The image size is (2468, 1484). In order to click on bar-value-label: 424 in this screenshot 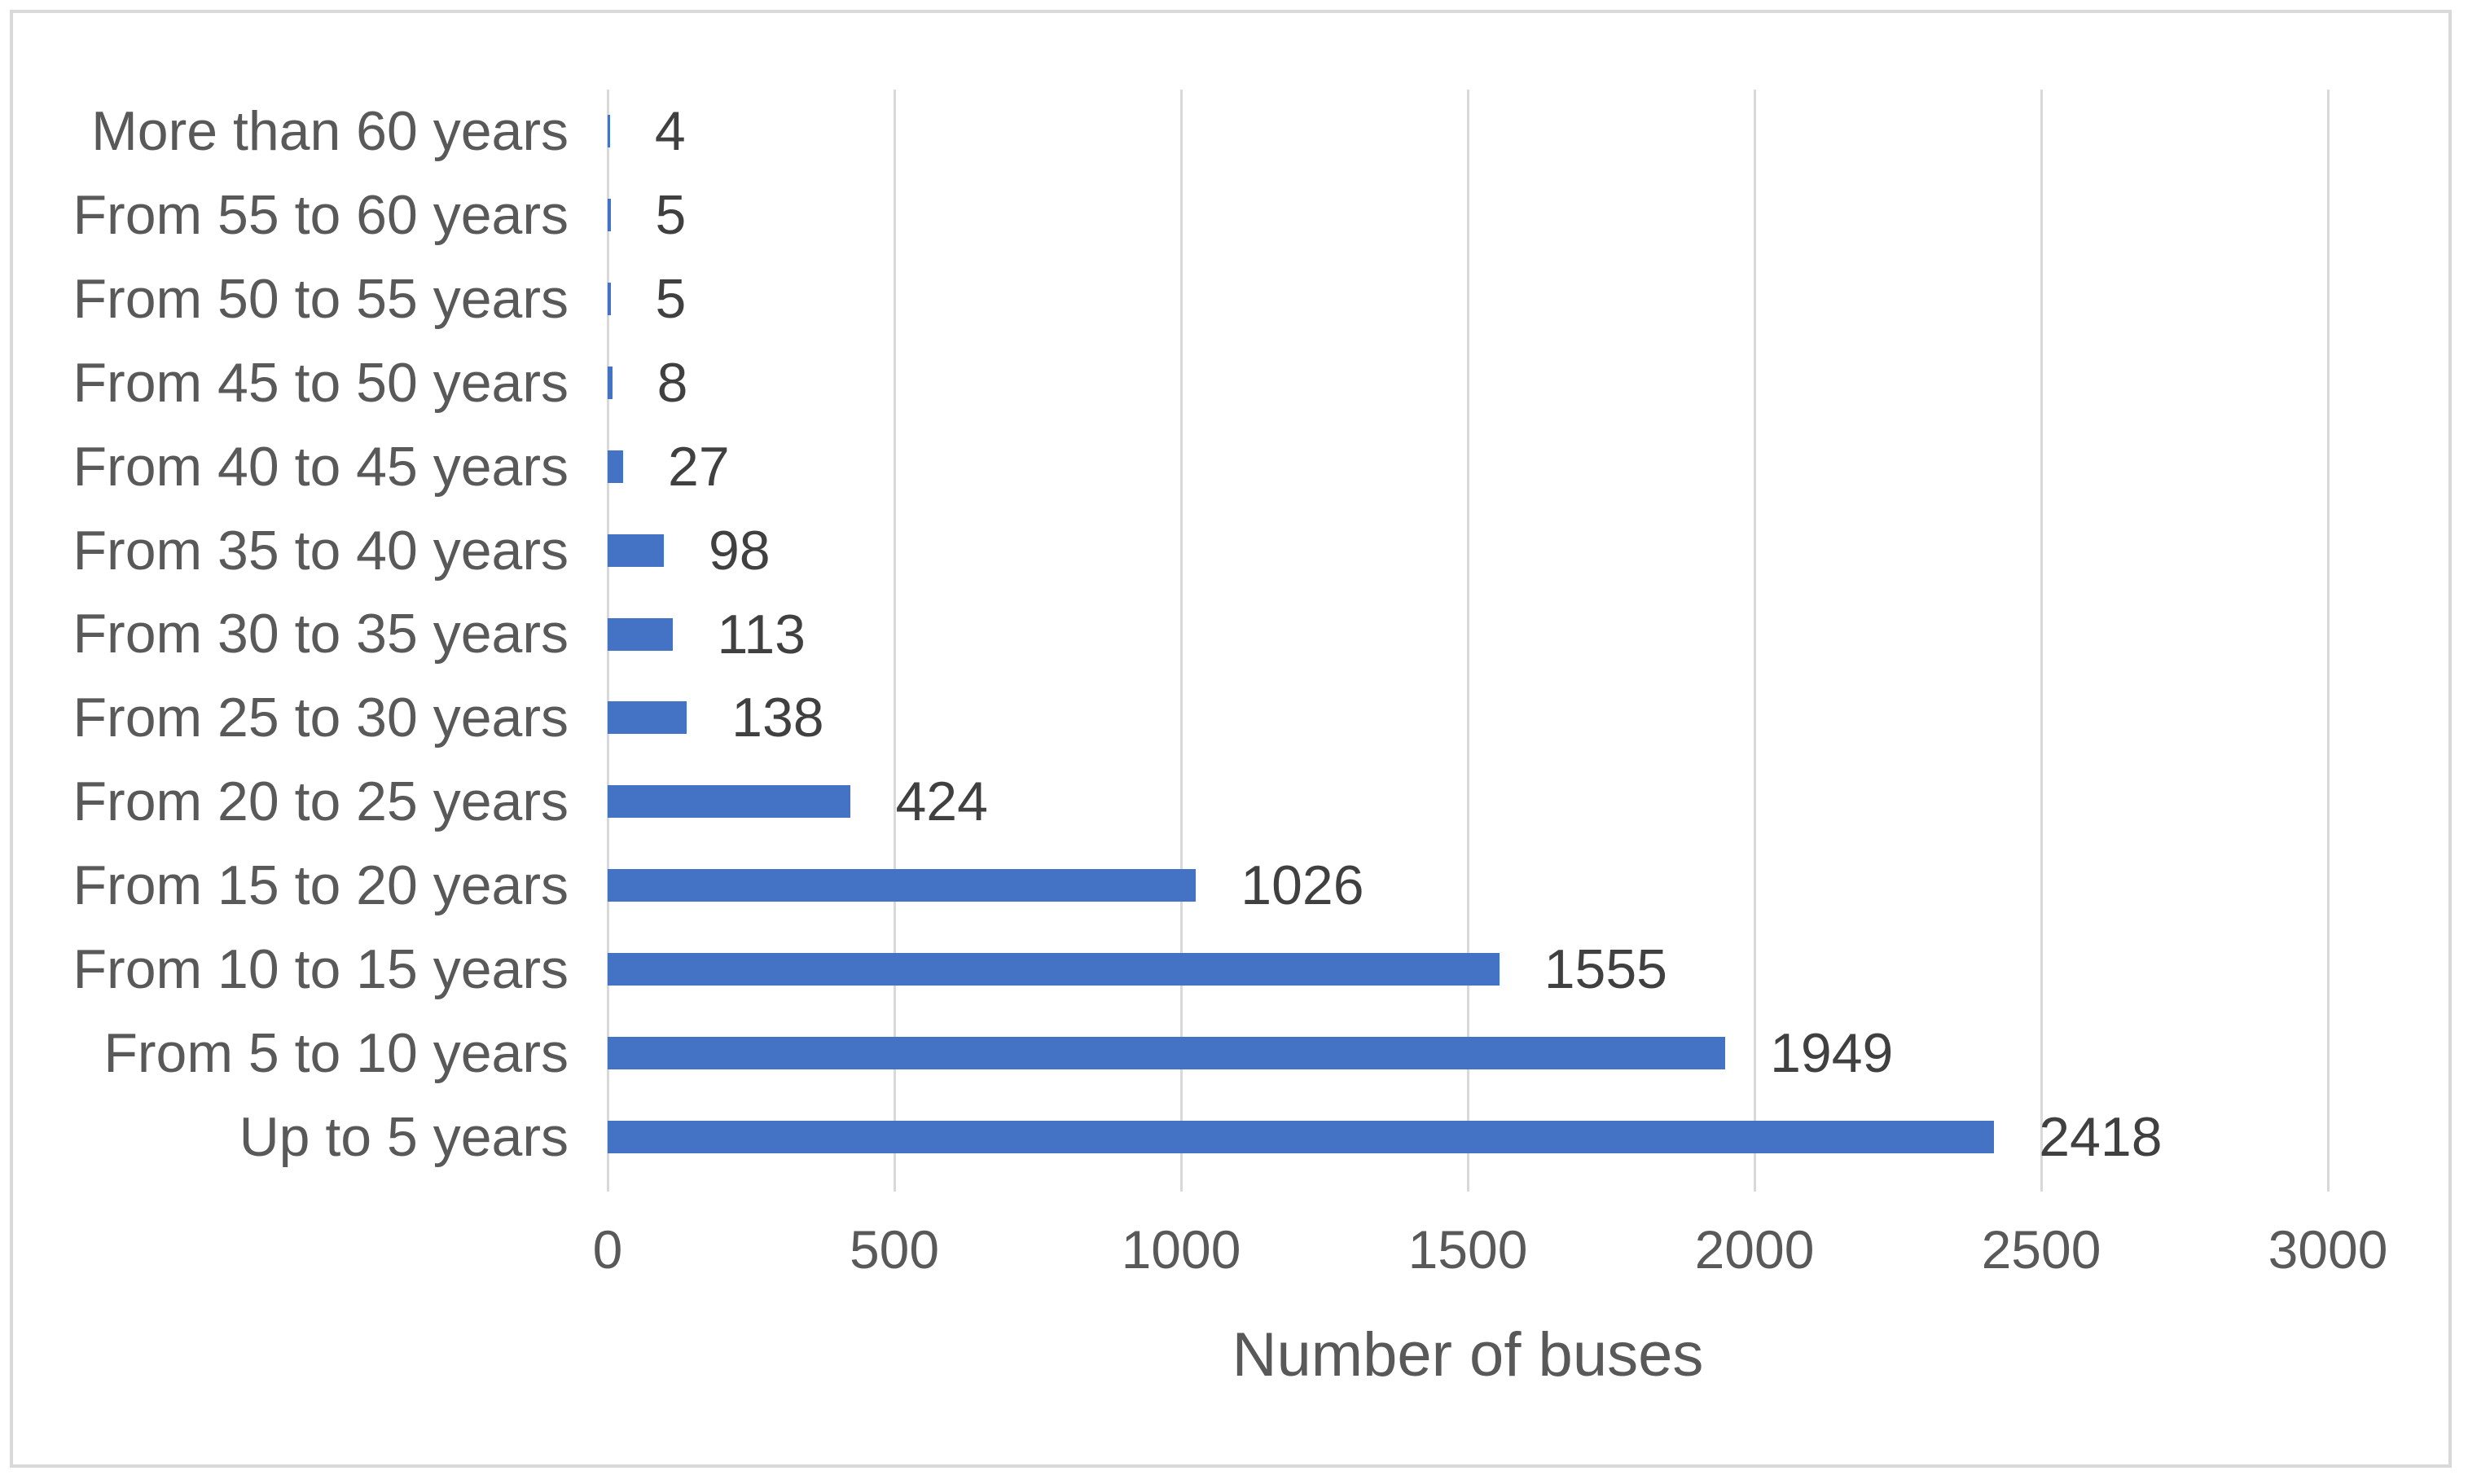, I will do `click(941, 802)`.